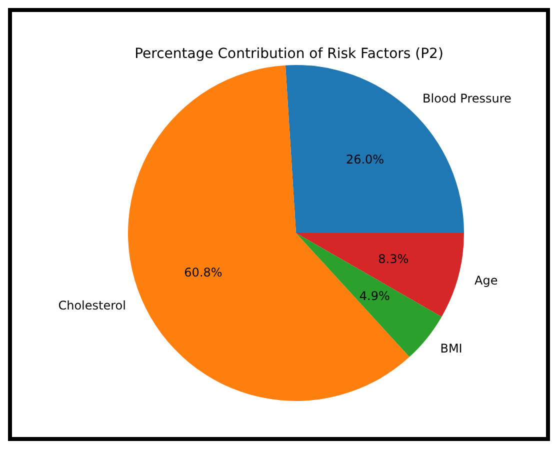 This screenshot has width=558, height=449. What do you see at coordinates (374, 296) in the screenshot?
I see `data-label: 4.9%` at bounding box center [374, 296].